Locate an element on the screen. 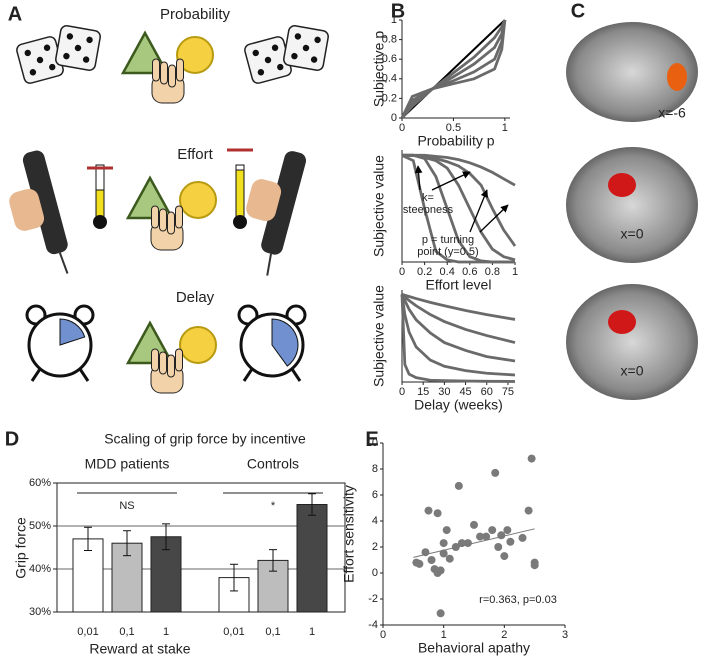 Image resolution: width=714 pixels, height=657 pixels. label: 60% is located at coordinates (40, 483).